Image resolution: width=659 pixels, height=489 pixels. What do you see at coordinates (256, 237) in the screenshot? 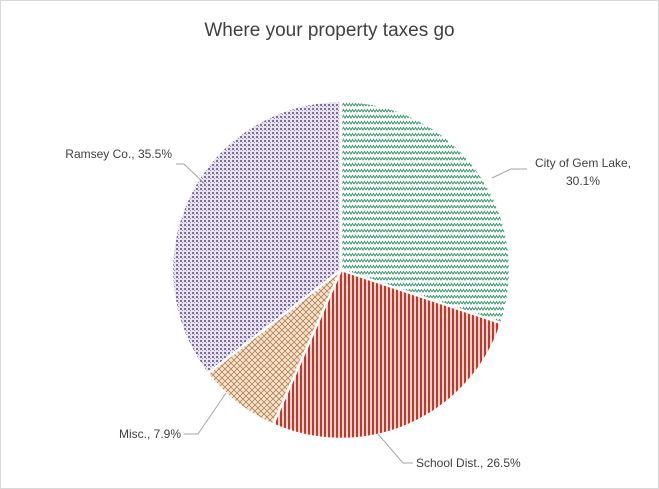
I see `pie-slice-ramsey-co` at bounding box center [256, 237].